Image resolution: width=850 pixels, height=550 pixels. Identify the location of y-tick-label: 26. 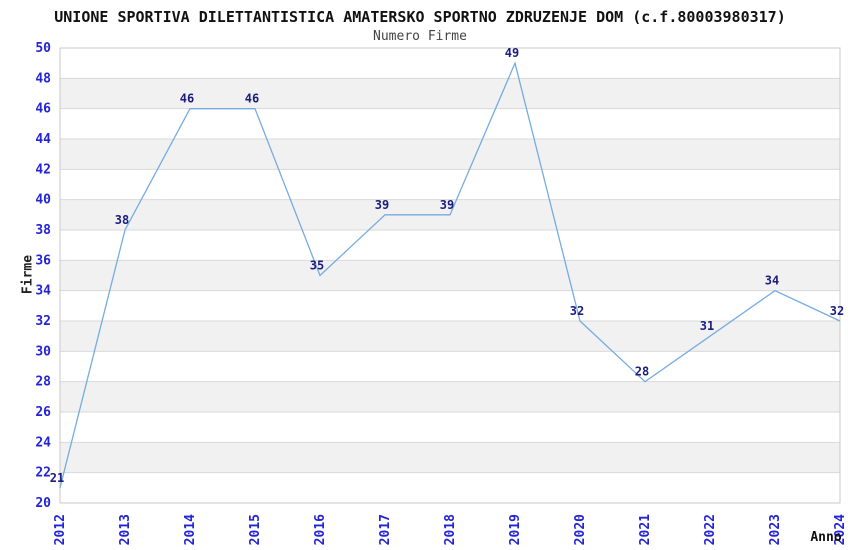
(43, 412).